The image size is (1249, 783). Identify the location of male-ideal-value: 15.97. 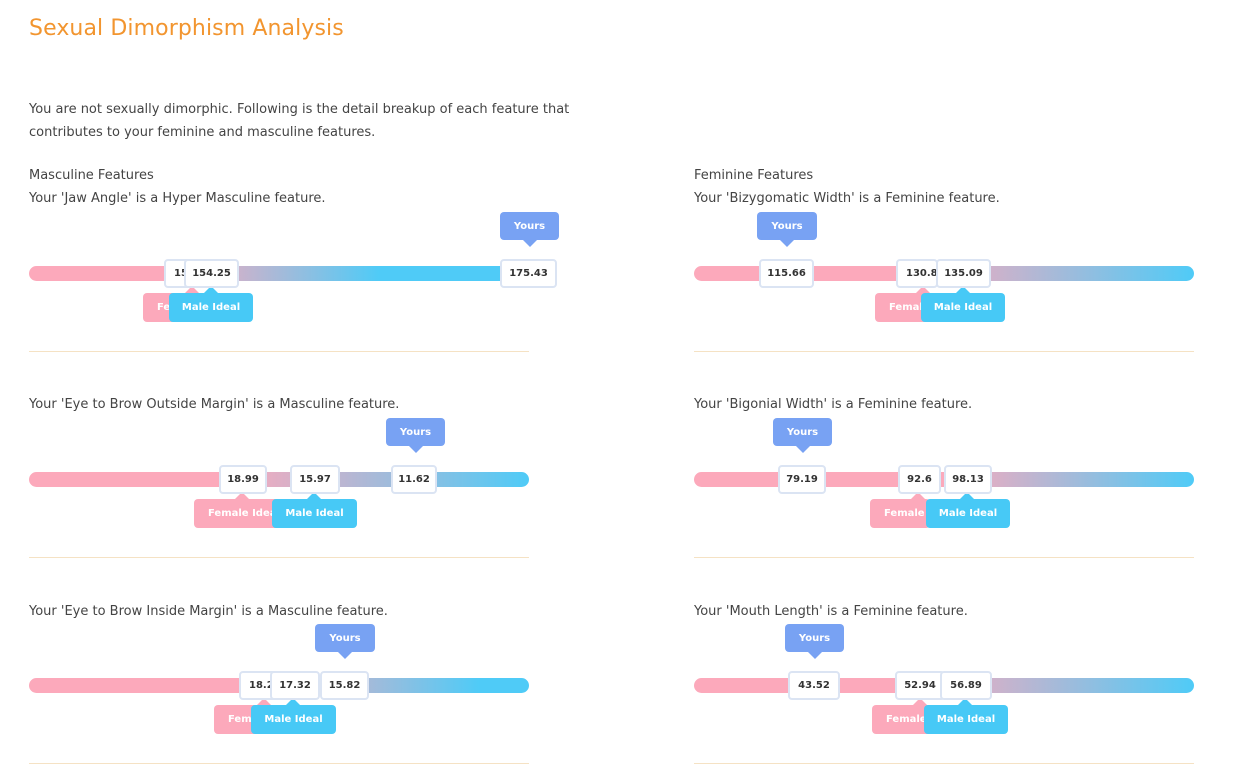
(315, 479).